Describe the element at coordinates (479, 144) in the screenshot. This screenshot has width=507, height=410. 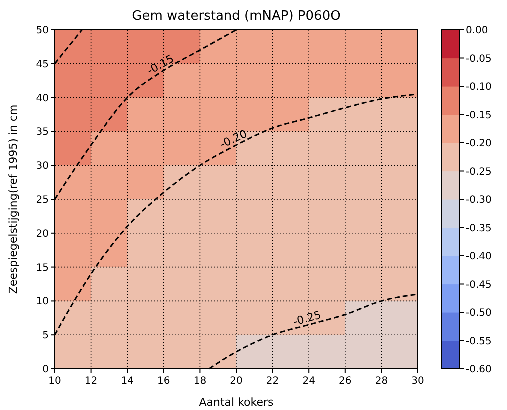
I see `color-bar-label: -0.20` at that location.